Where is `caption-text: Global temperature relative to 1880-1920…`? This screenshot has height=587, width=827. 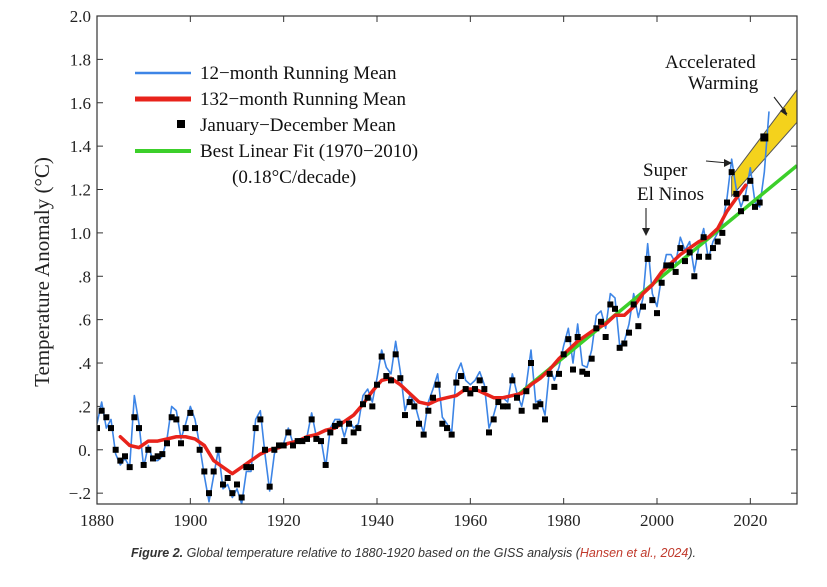 caption-text: Global temperature relative to 1880-1920… is located at coordinates (381, 553).